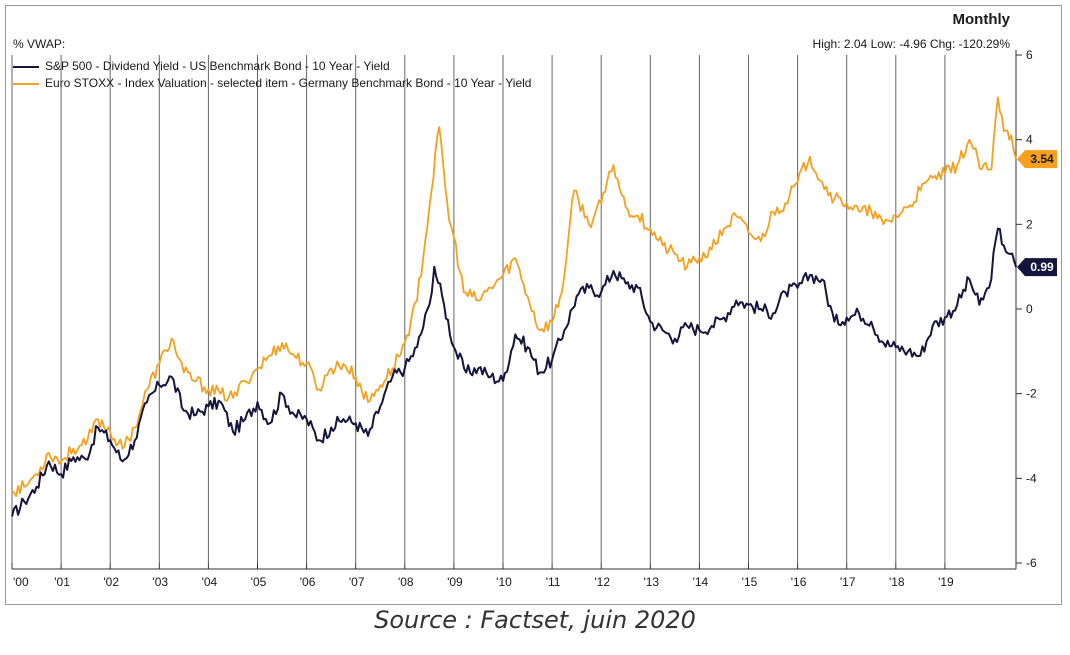 Image resolution: width=1070 pixels, height=655 pixels. I want to click on y-tick-label-6: -6, so click(1031, 563).